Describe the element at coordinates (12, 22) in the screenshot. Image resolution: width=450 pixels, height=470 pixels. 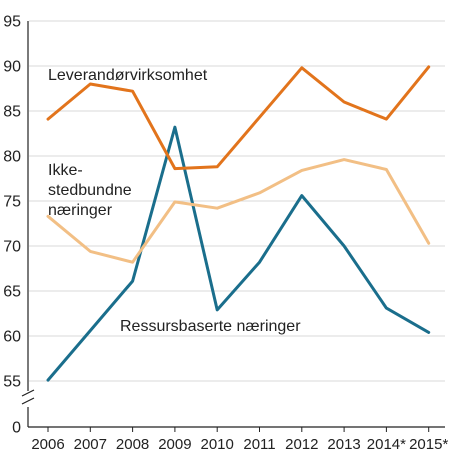
I see `y-tick-label-95: 95` at that location.